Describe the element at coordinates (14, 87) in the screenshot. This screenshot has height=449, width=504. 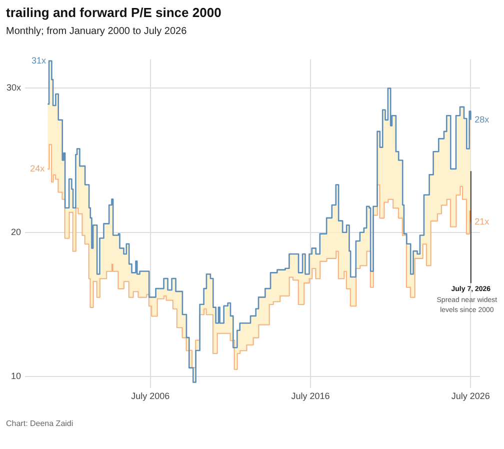
I see `y-tick-label: 30x` at that location.